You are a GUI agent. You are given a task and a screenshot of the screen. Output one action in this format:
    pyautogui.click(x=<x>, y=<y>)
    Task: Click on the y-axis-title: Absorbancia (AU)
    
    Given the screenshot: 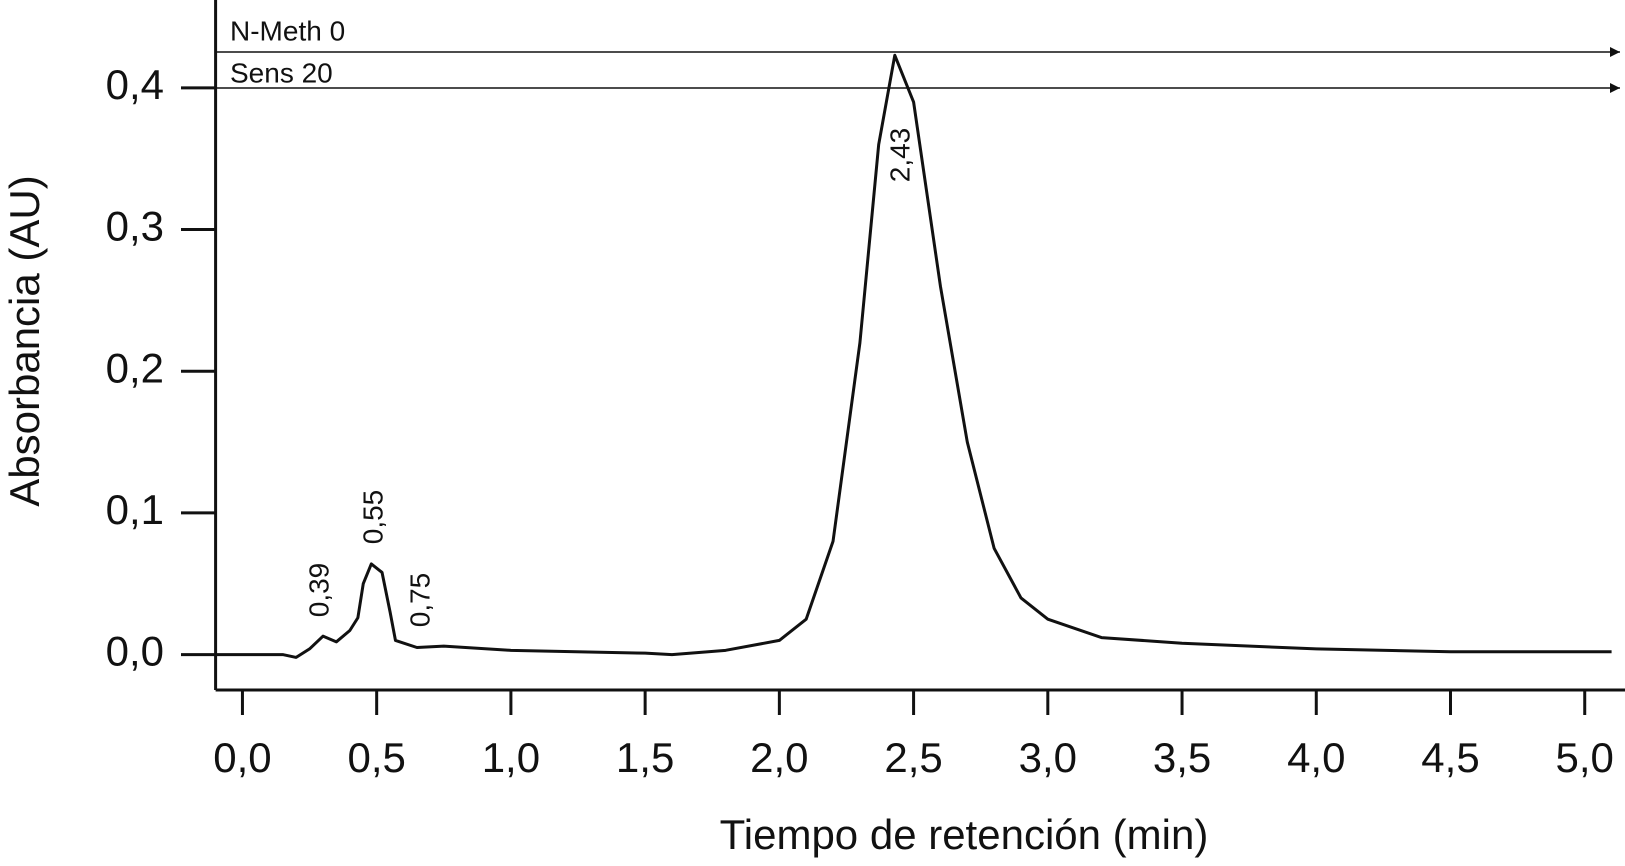 What is the action you would take?
    pyautogui.click(x=24, y=340)
    